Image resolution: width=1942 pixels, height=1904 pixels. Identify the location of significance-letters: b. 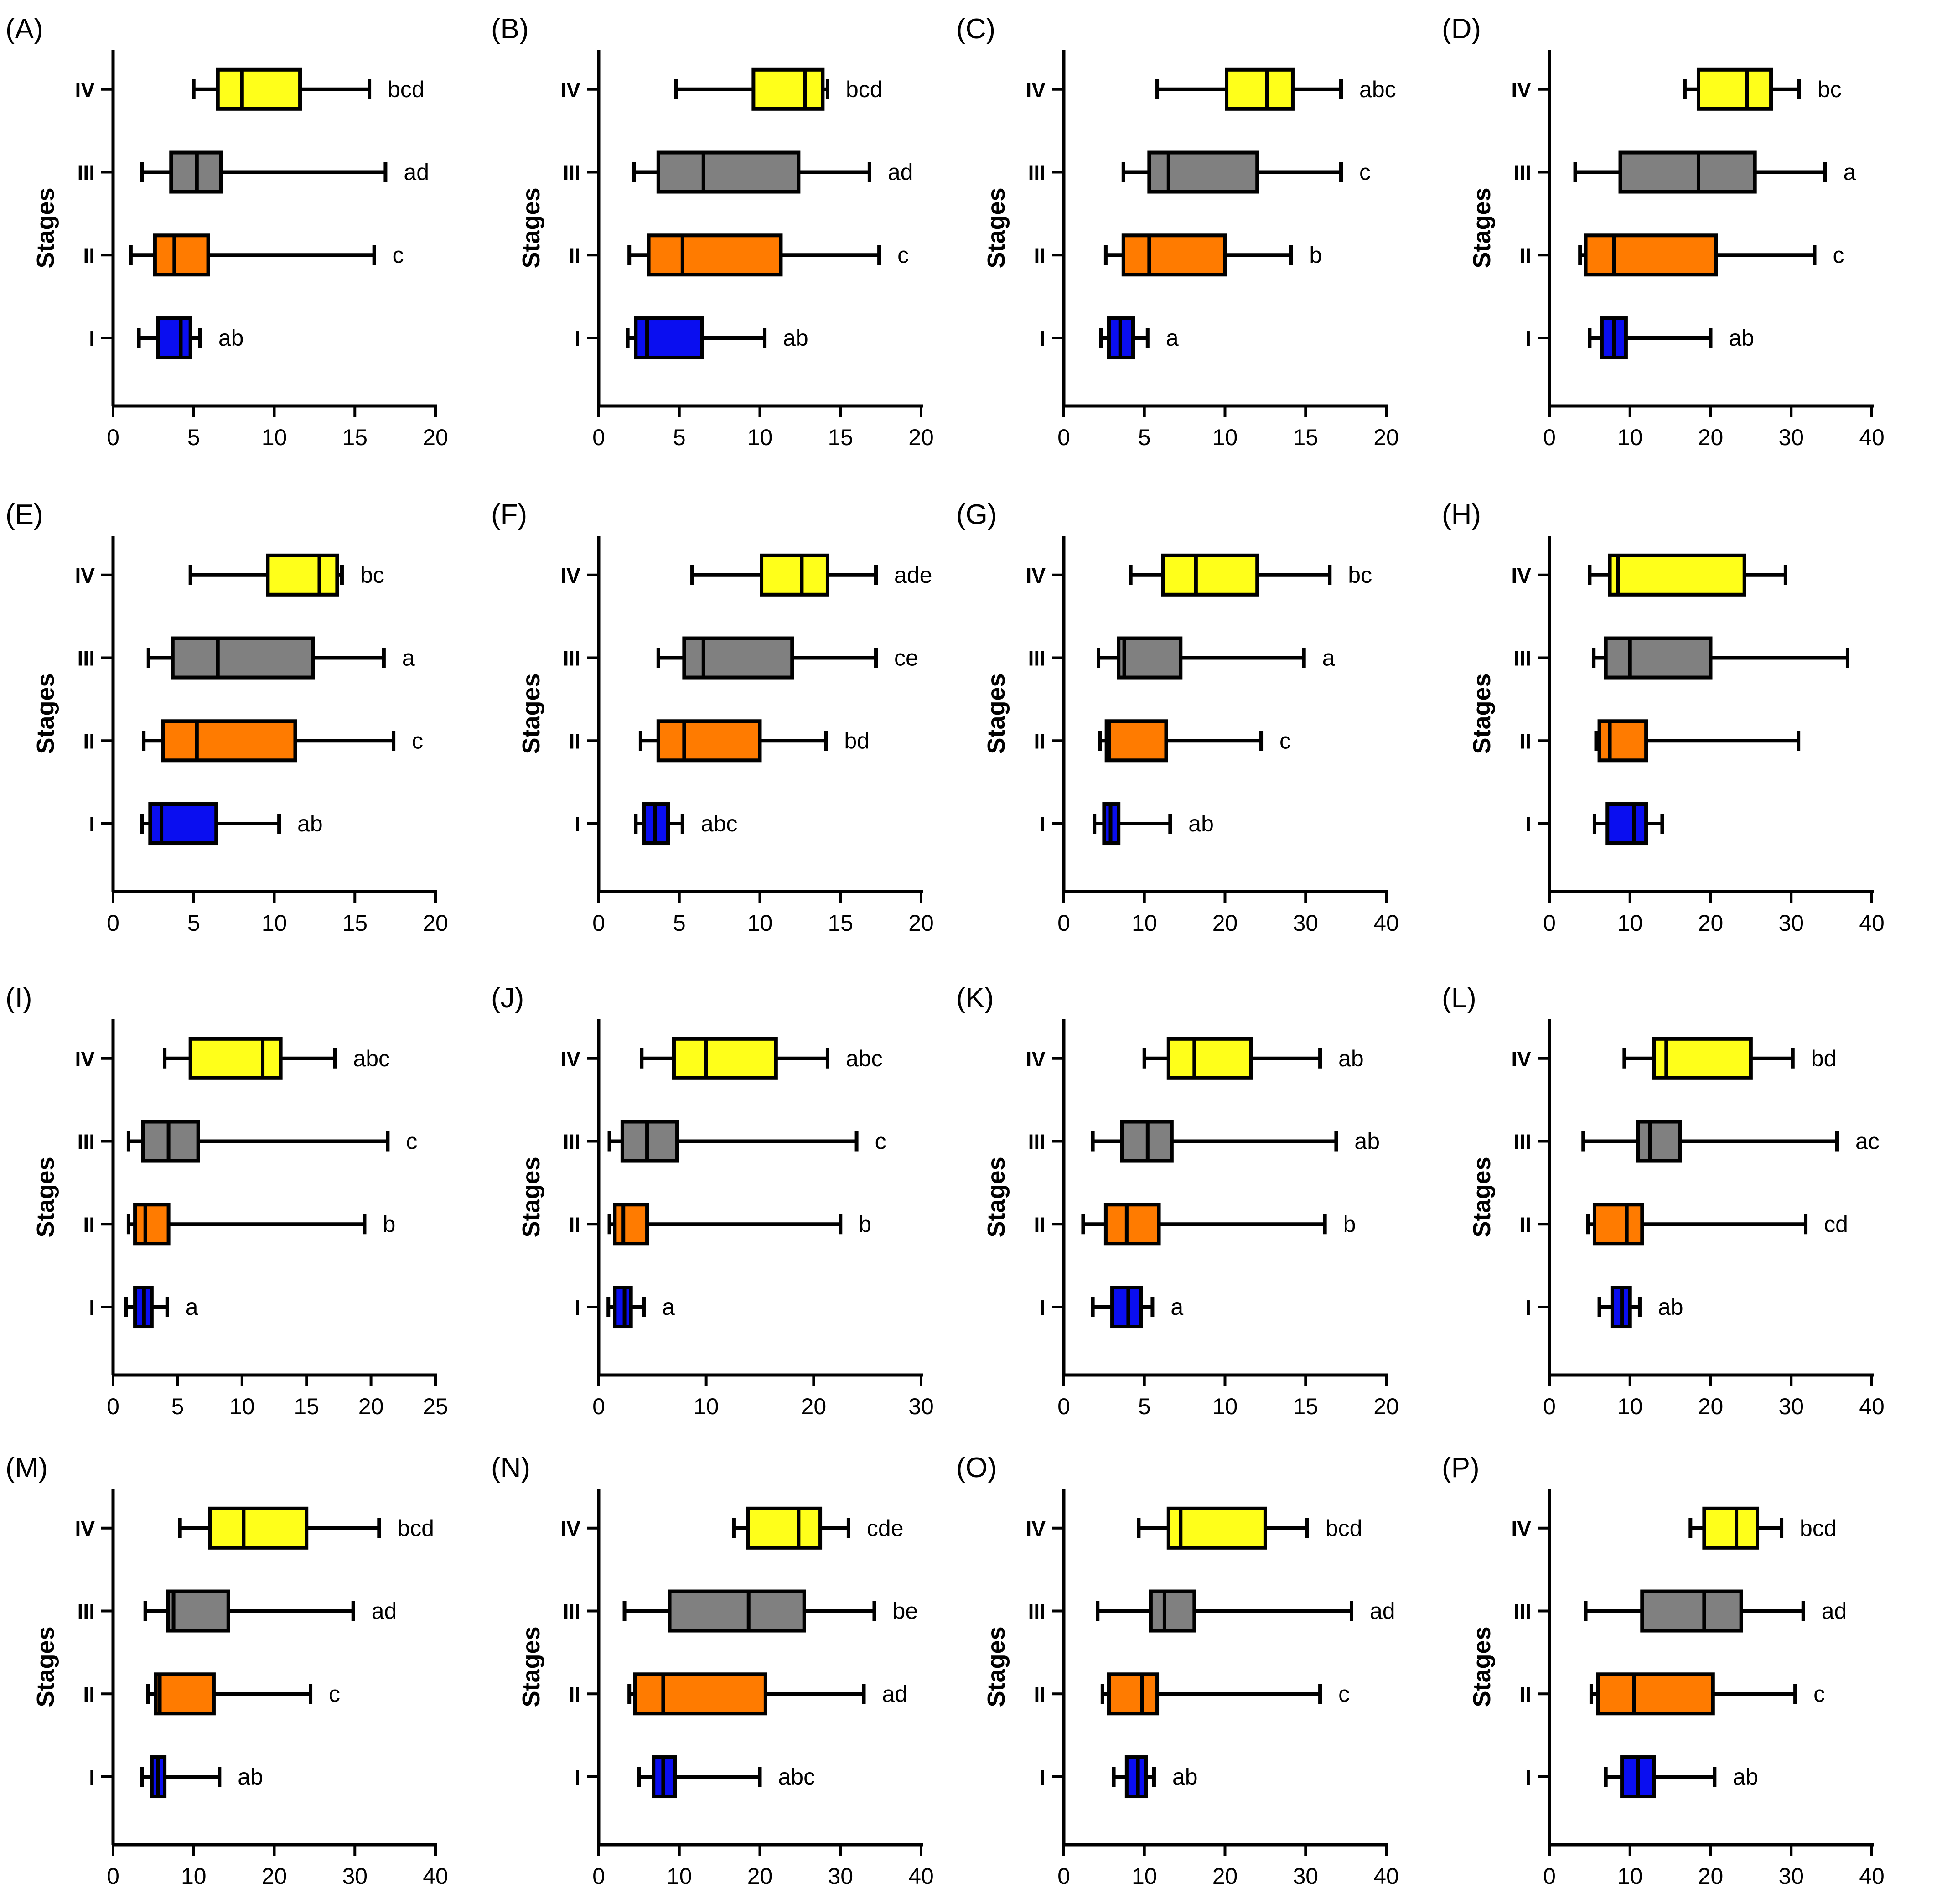
(1349, 1224).